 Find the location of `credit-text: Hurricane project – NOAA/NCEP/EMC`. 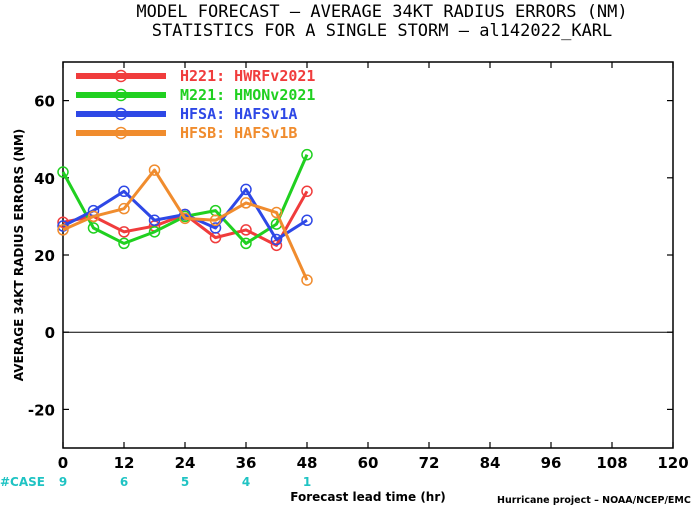

credit-text: Hurricane project – NOAA/NCEP/EMC is located at coordinates (594, 500).